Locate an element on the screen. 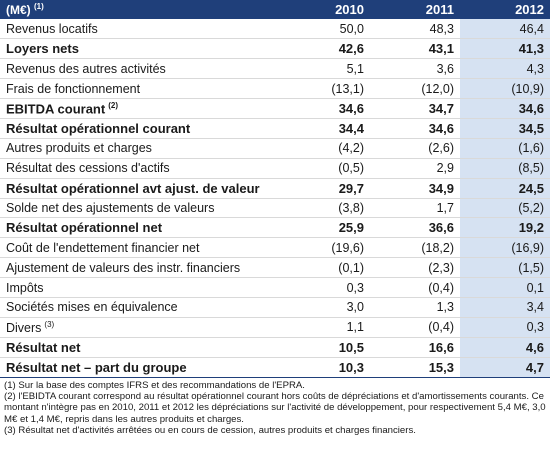  table-row: Résultat net – part du groupe 10,3 15,3 4,7 is located at coordinates (275, 367).